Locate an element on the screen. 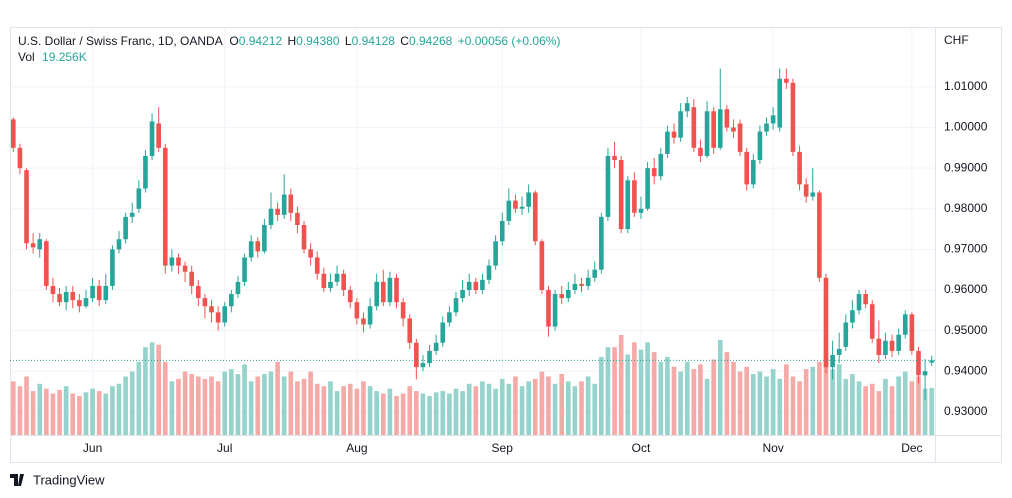  logo-icon is located at coordinates (17, 480).